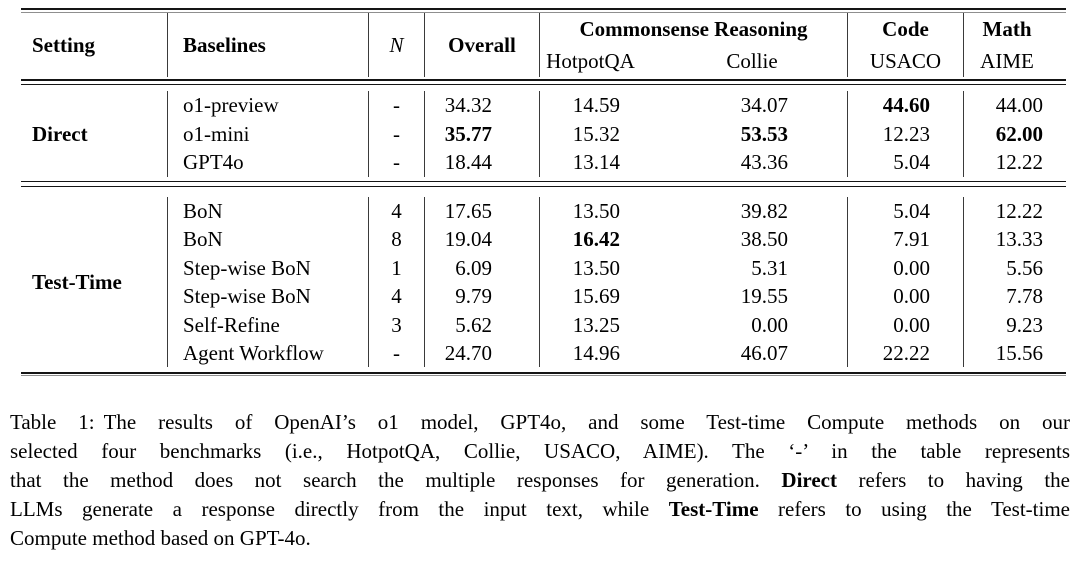  What do you see at coordinates (481, 211) in the screenshot?
I see `cell-overall: 17.65` at bounding box center [481, 211].